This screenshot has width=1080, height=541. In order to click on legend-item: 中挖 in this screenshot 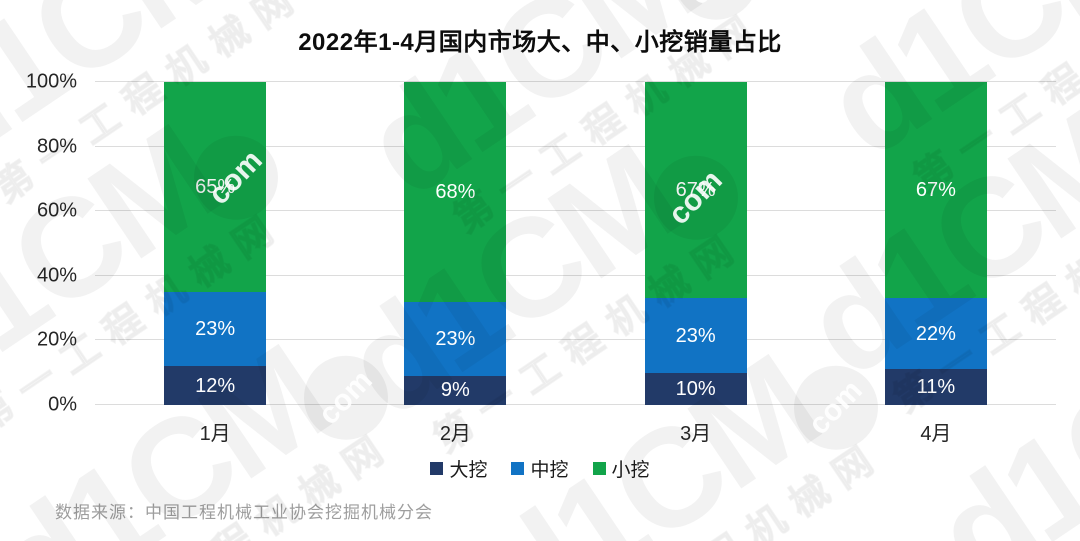, I will do `click(540, 468)`.